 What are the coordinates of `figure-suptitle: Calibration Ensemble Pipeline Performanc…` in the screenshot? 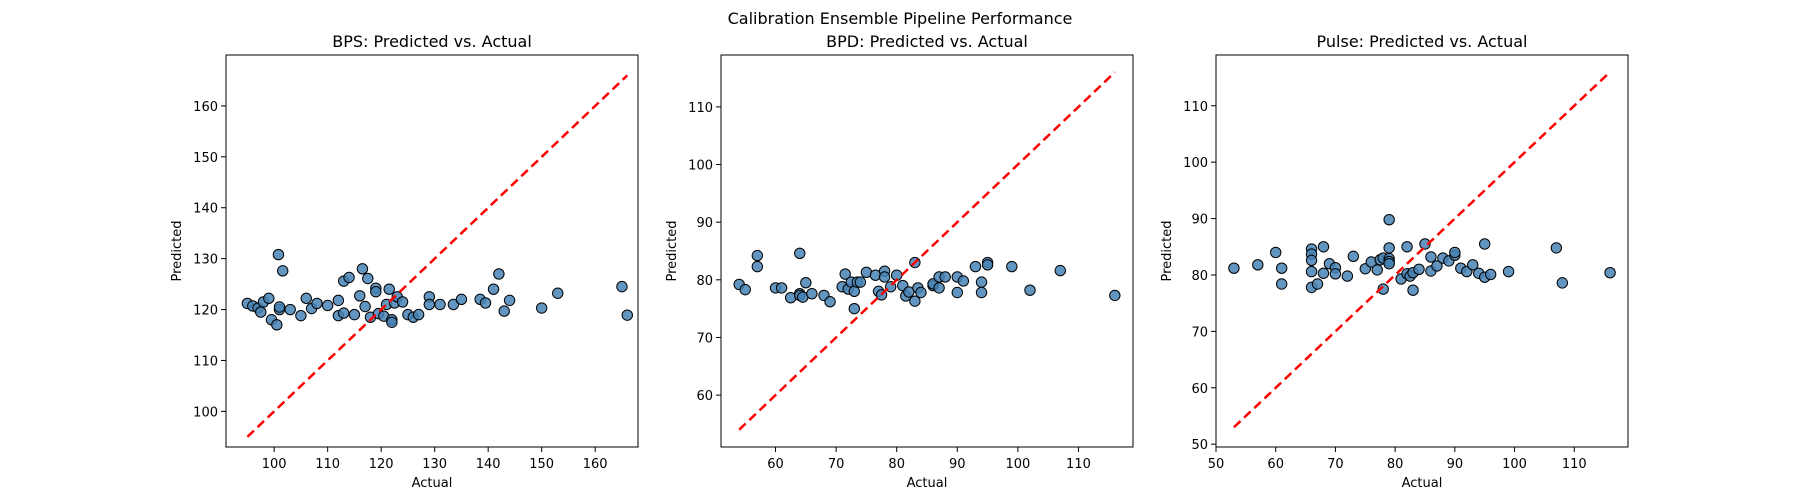 It's located at (900, 18).